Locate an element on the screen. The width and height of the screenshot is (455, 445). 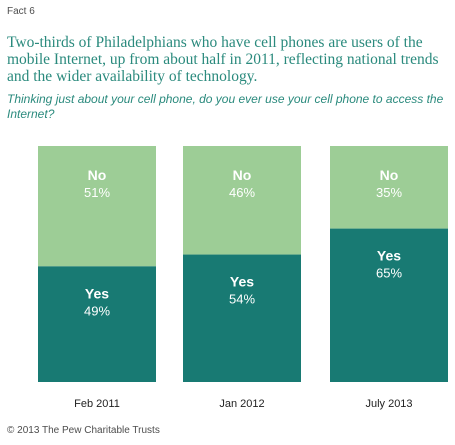
fact-label: Fact 6 is located at coordinates (21, 11).